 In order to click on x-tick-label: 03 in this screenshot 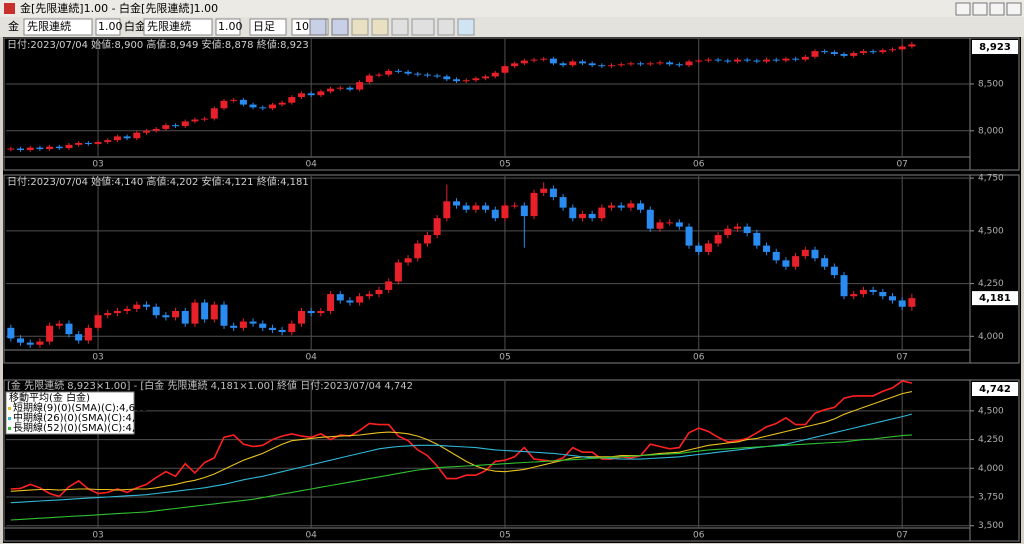, I will do `click(97, 358)`.